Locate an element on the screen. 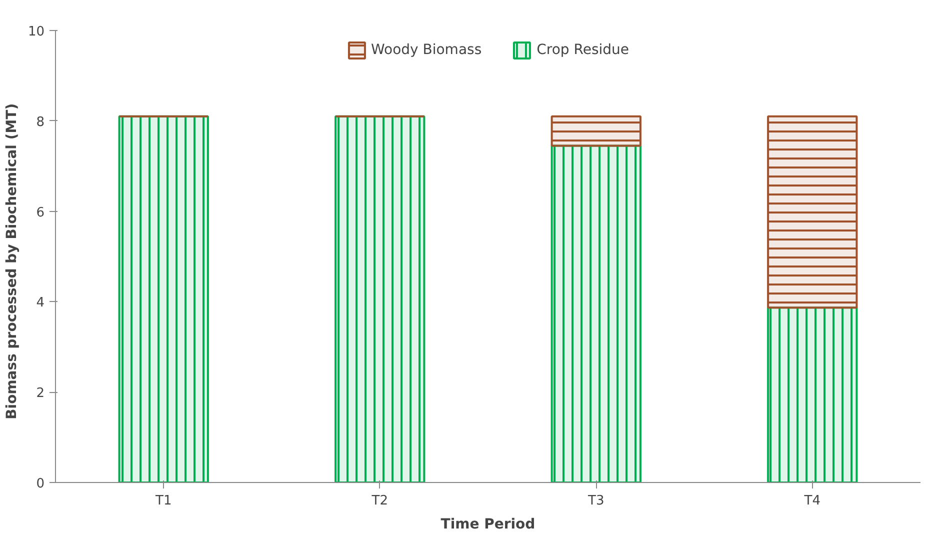 The height and width of the screenshot is (544, 935). y-tick-label: 2 is located at coordinates (40, 394).